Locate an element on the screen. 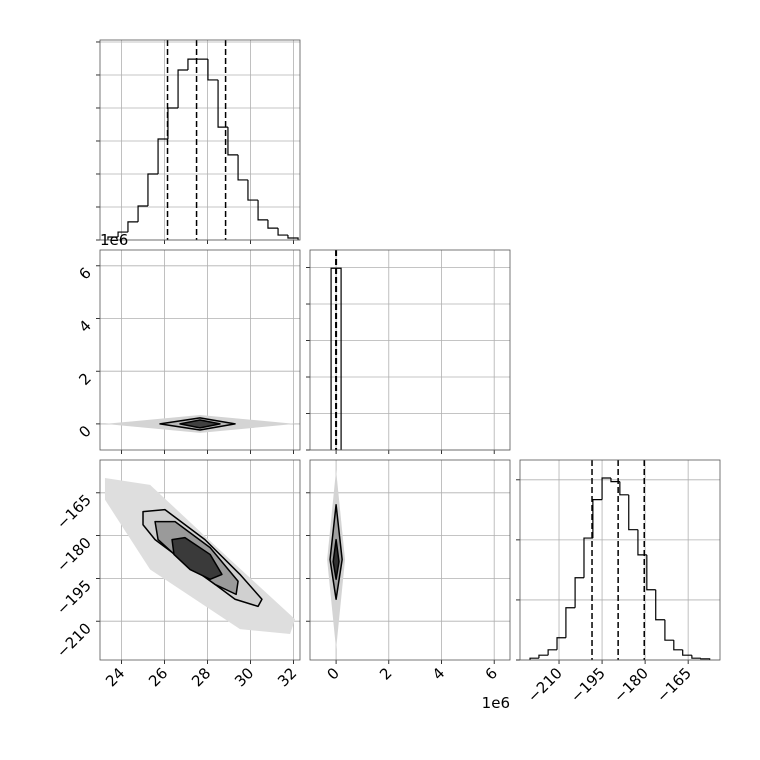  x-tick-label: −180 is located at coordinates (631, 685).